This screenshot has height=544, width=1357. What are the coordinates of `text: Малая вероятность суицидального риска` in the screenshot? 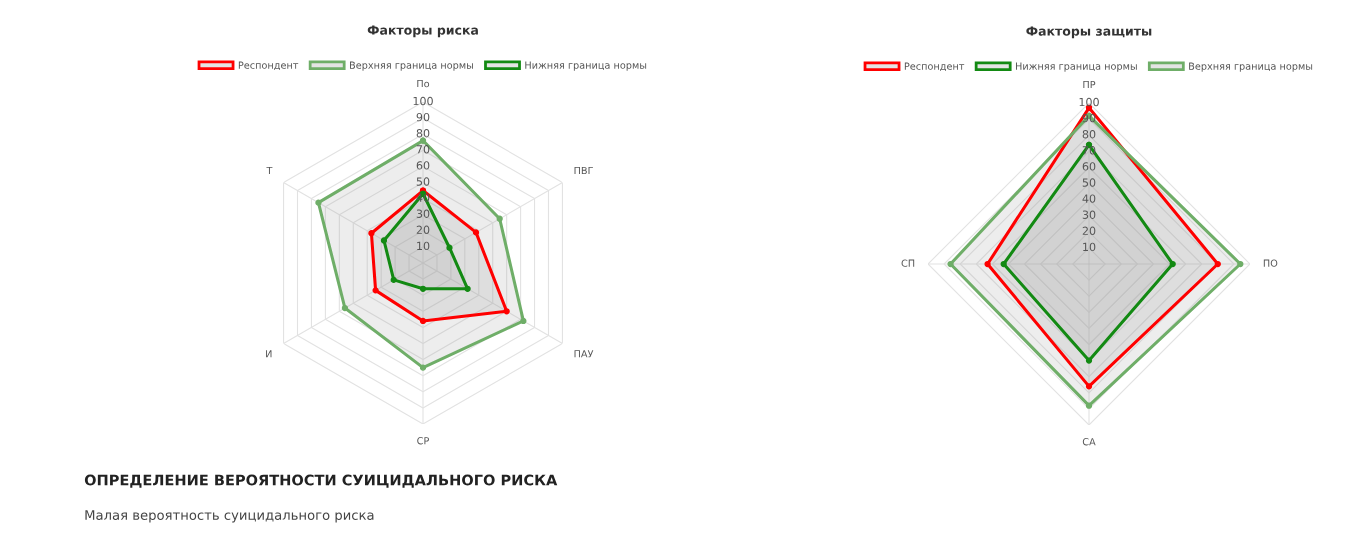 It's located at (229, 516).